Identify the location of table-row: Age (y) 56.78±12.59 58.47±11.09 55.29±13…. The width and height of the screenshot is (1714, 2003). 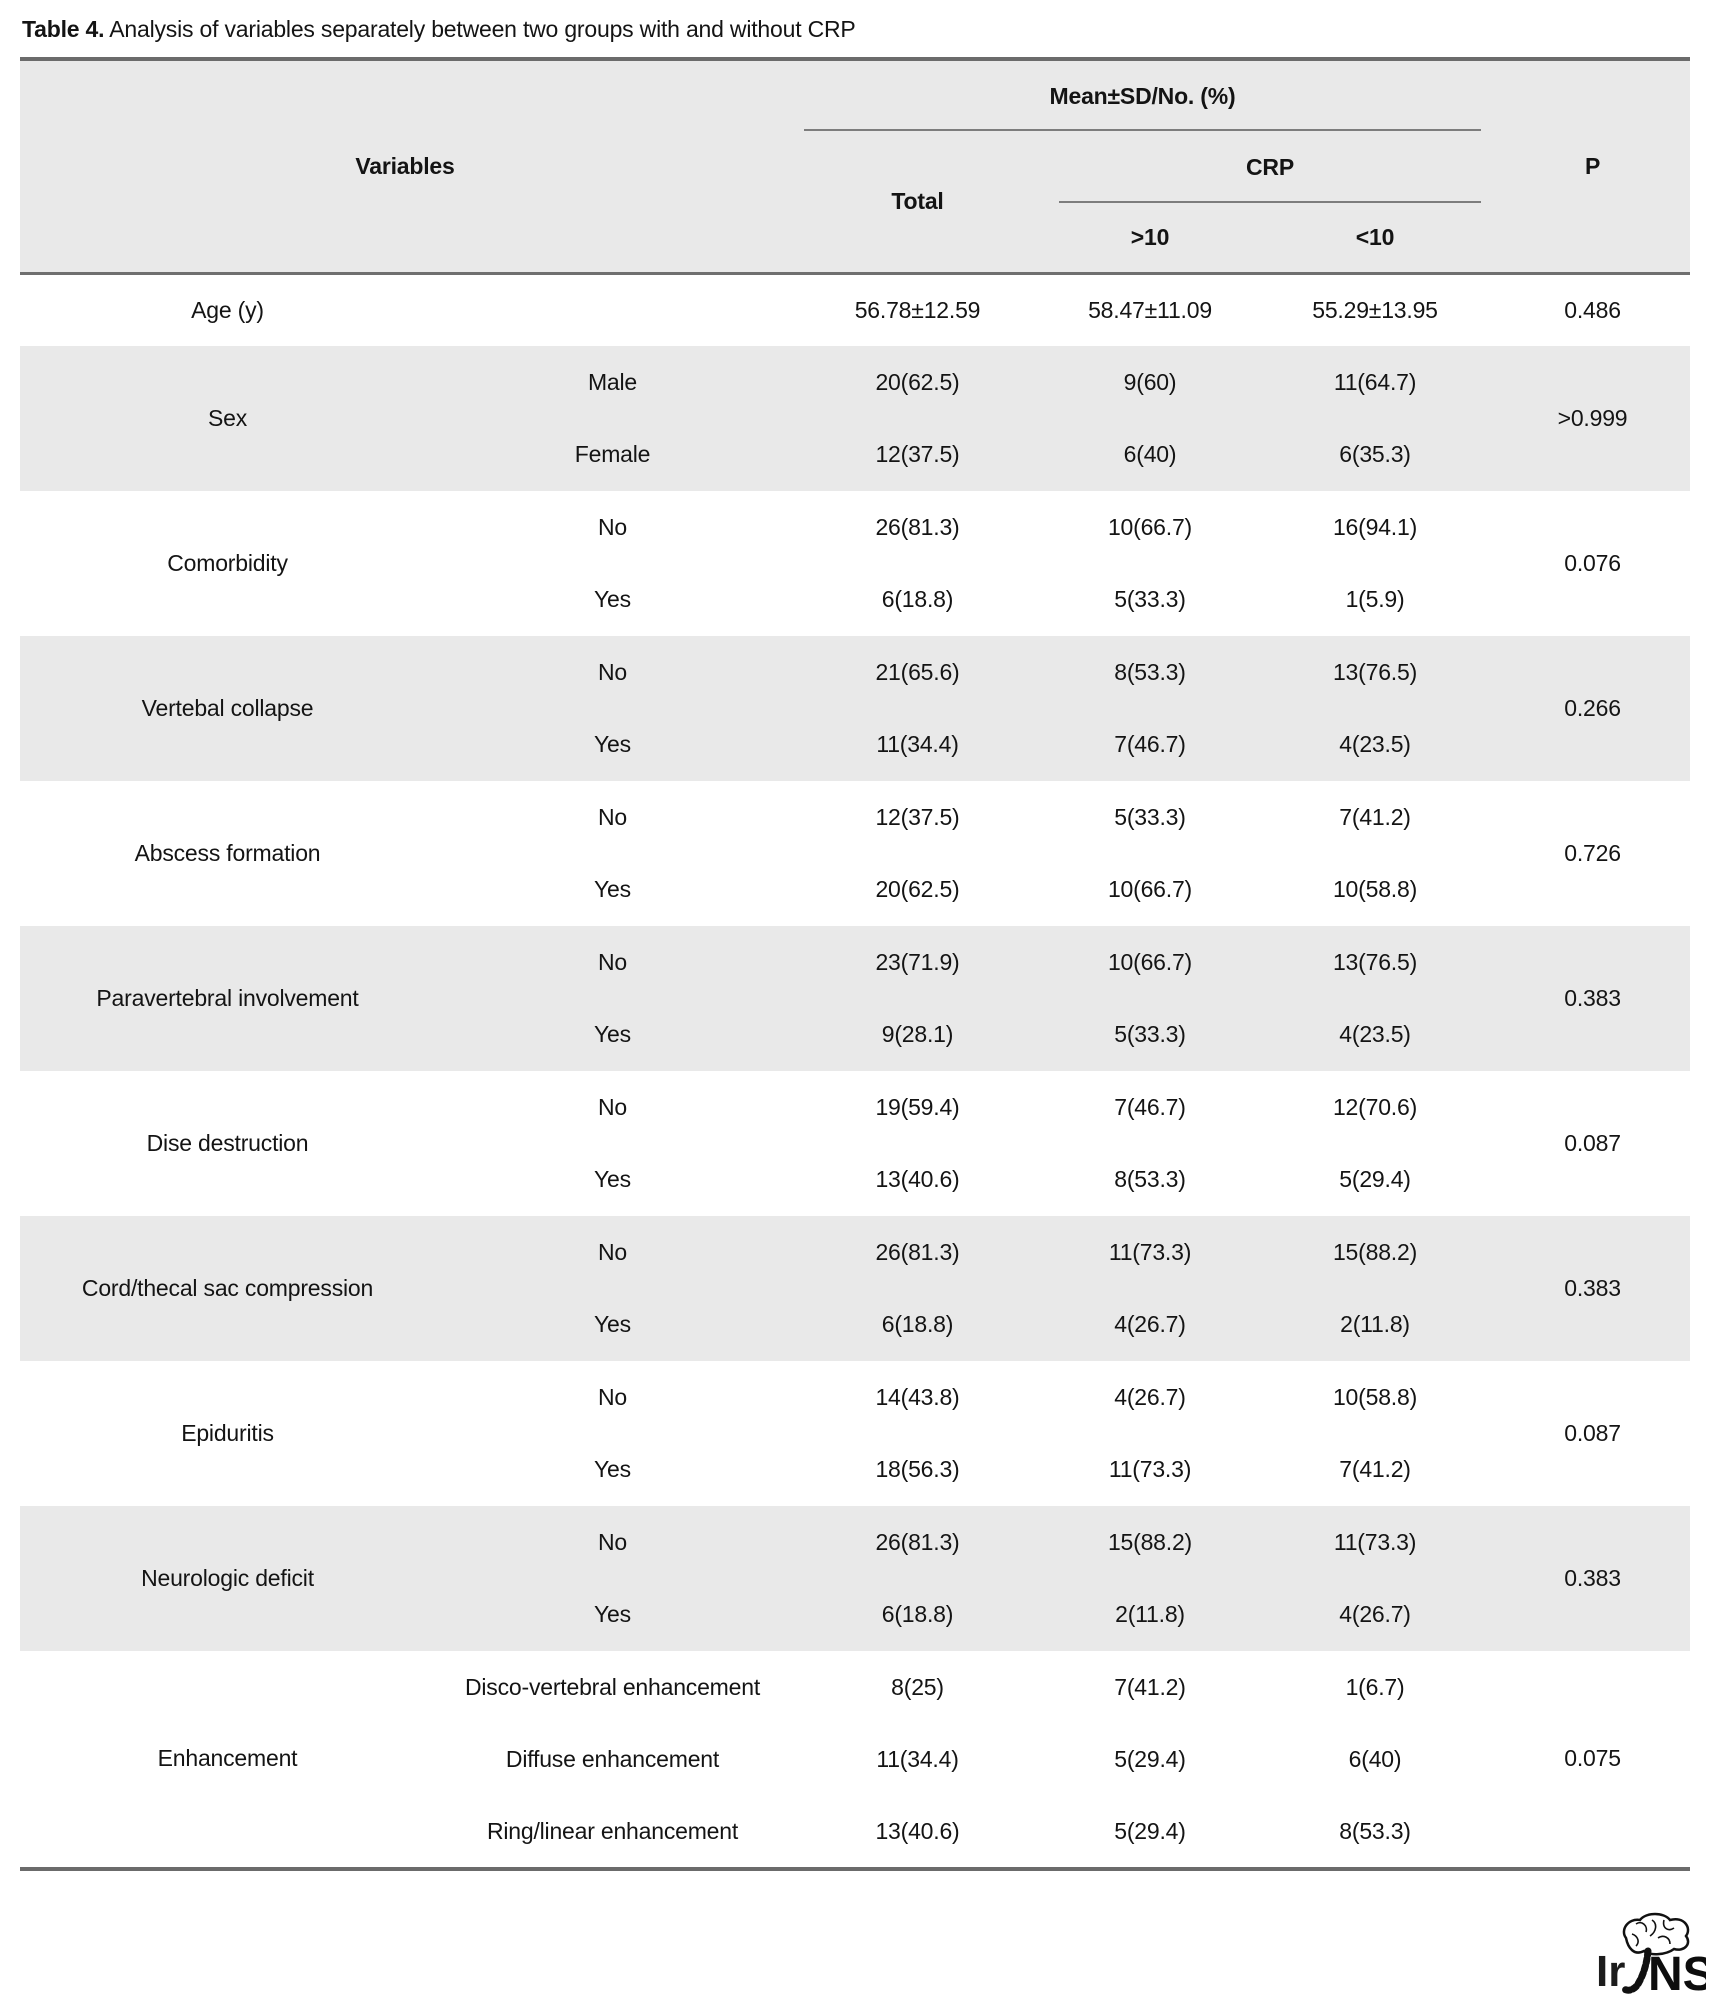
(855, 309).